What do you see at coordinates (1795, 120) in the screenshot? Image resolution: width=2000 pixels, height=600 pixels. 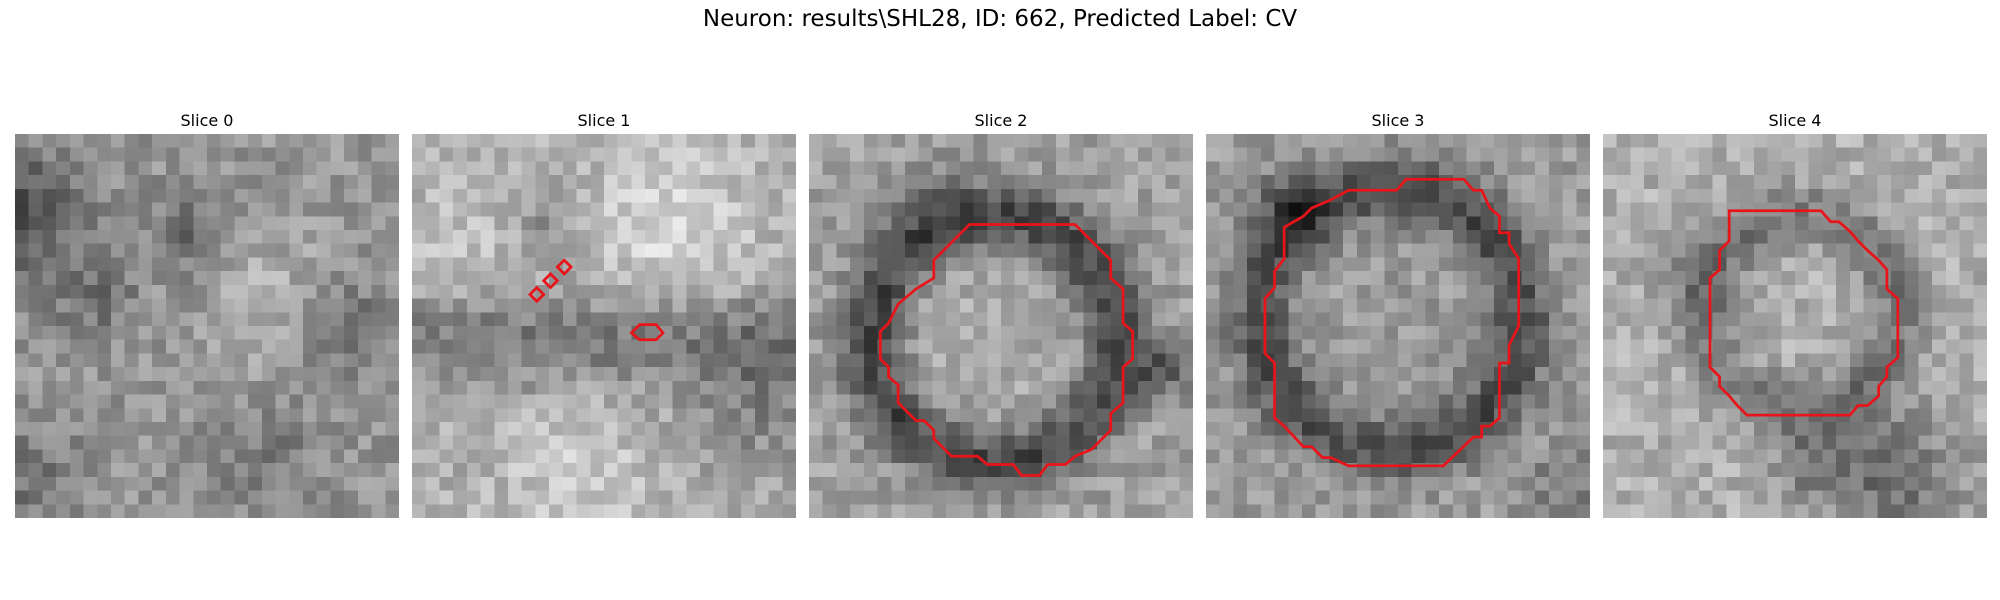 I see `slice-title: Slice 4` at bounding box center [1795, 120].